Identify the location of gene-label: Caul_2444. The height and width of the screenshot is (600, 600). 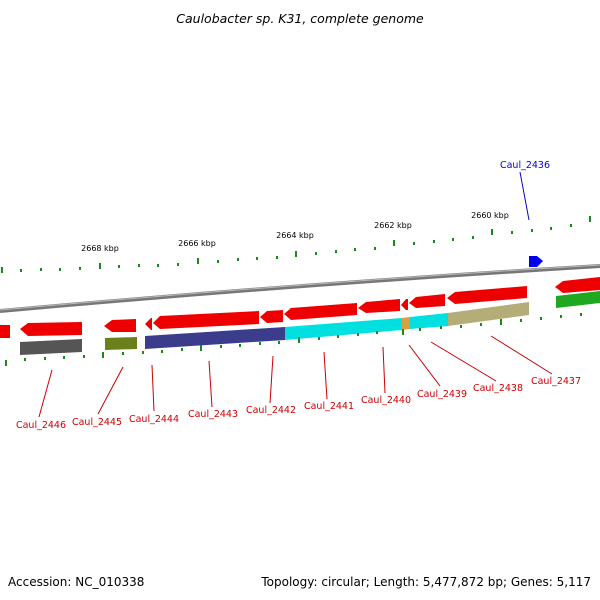
(154, 419).